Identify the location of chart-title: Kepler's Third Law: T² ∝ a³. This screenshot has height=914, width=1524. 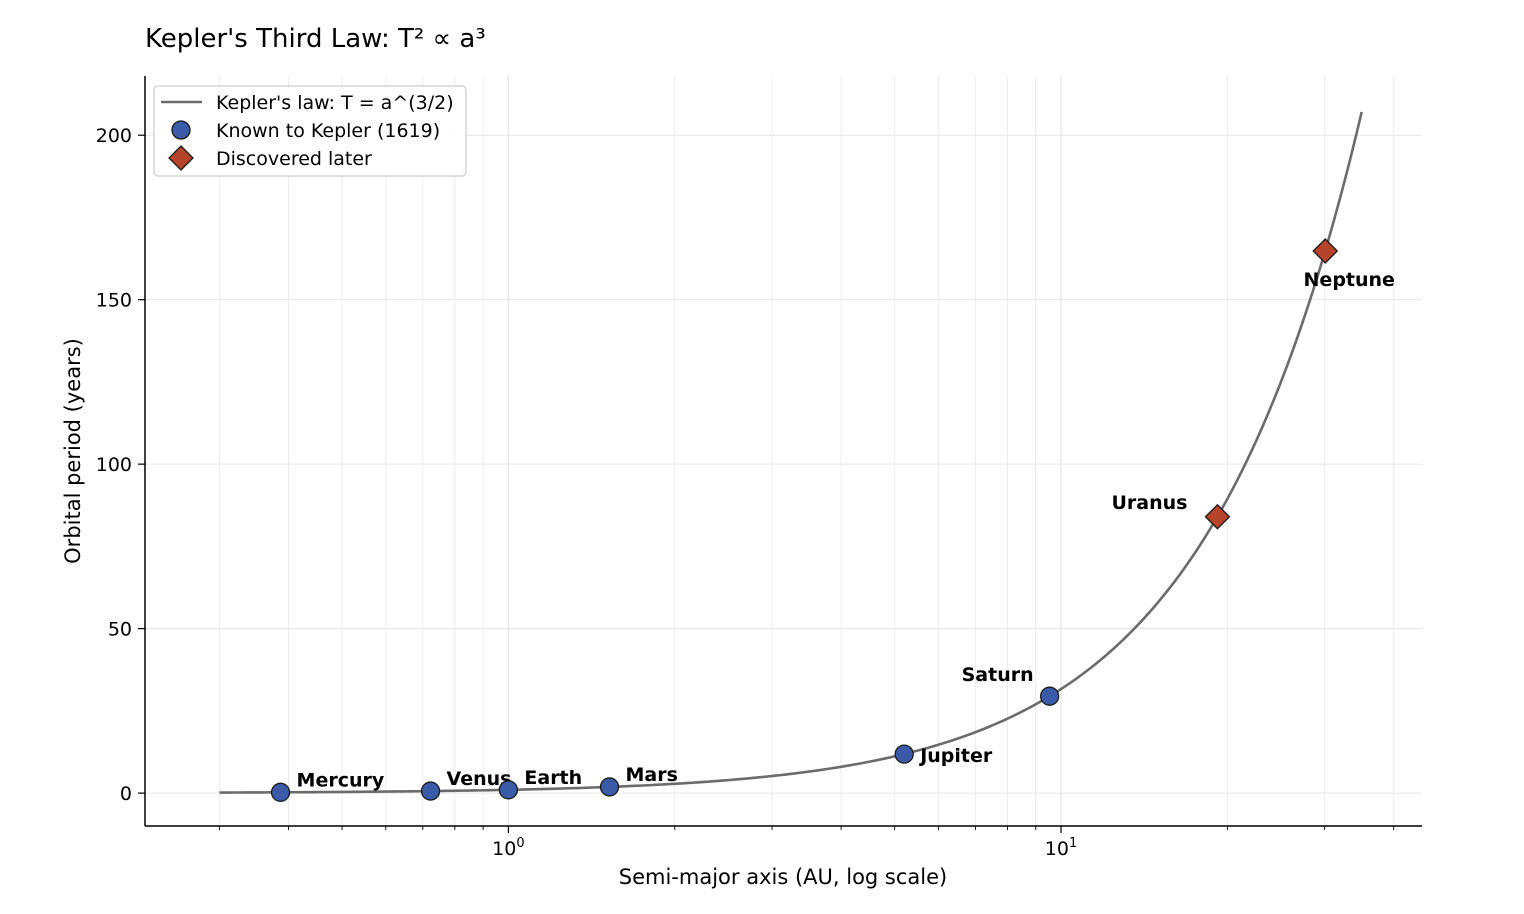
(315, 39).